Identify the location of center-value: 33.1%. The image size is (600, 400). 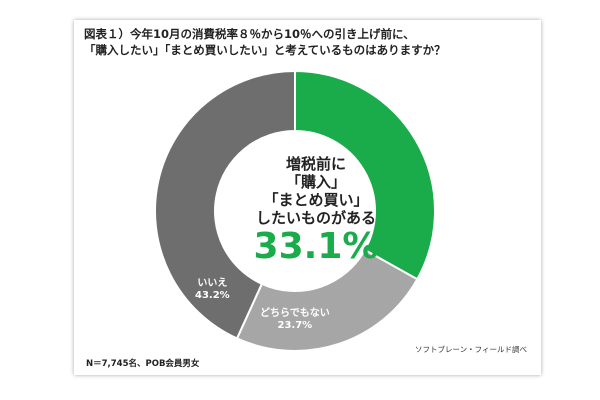
(316, 246).